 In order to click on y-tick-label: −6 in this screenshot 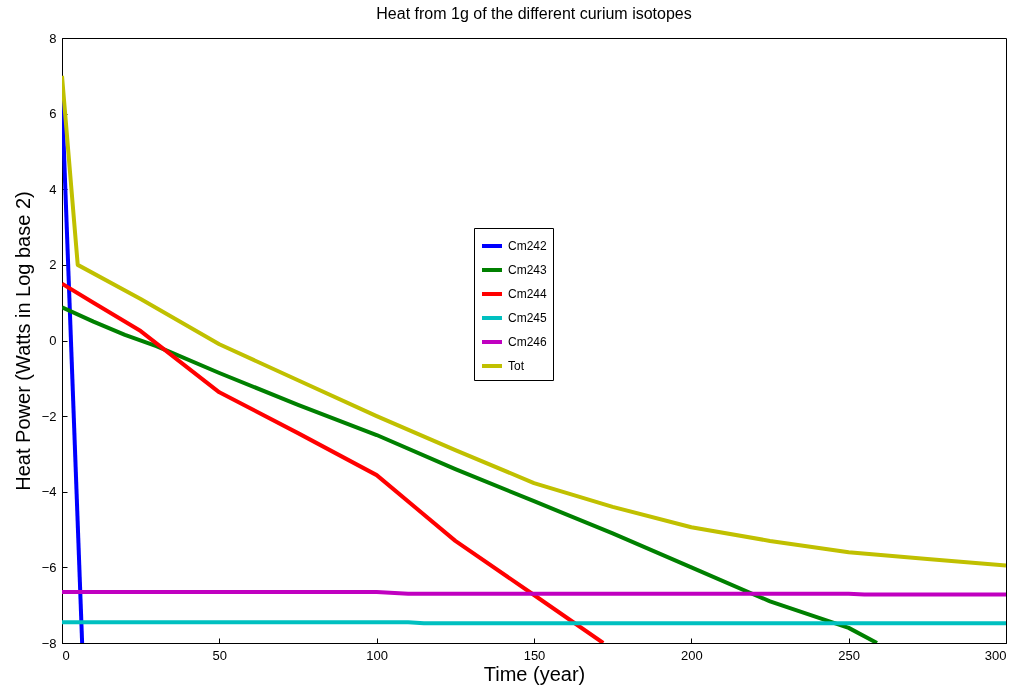, I will do `click(49, 567)`.